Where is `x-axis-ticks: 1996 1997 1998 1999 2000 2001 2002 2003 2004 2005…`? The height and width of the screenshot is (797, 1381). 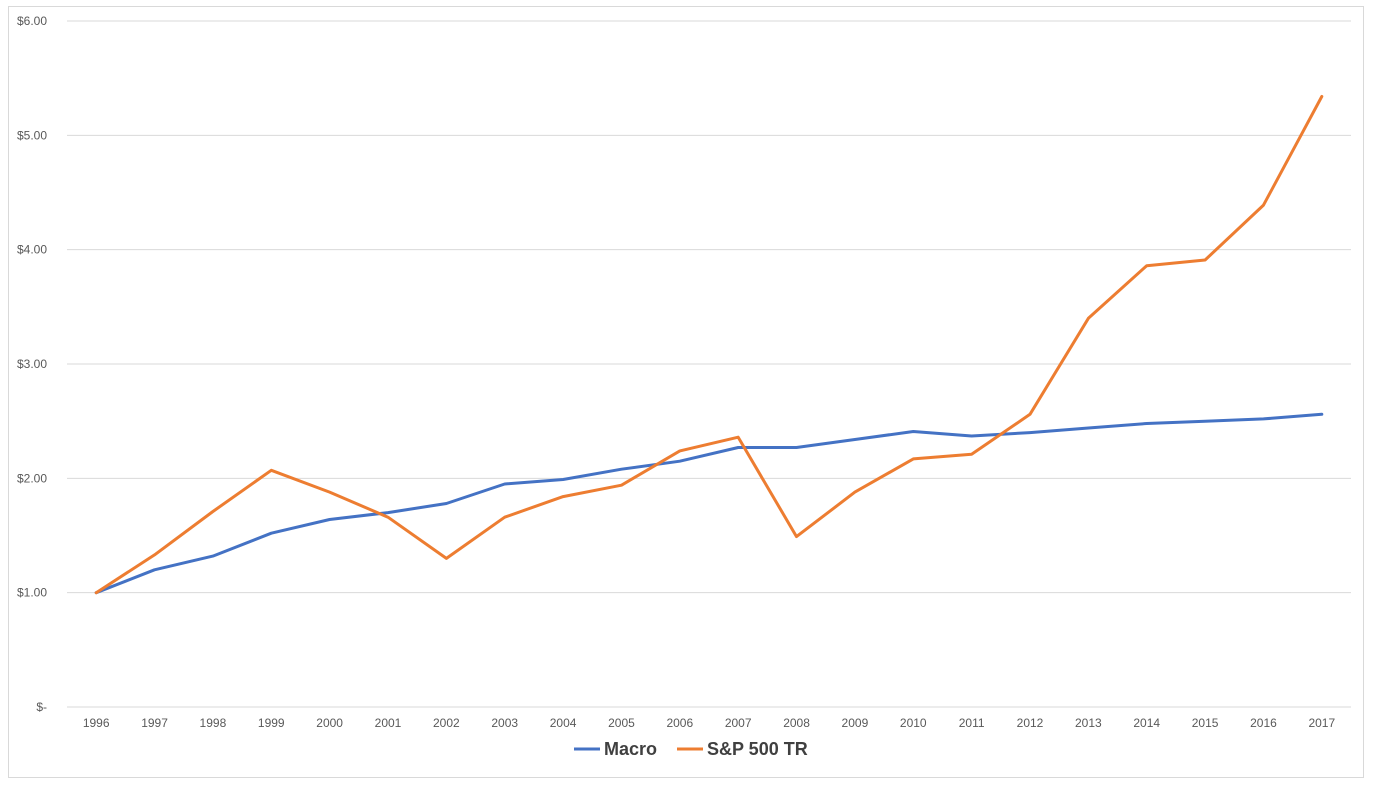 x-axis-ticks: 1996 1997 1998 1999 2000 2001 2002 2003 2004 2005… is located at coordinates (709, 723).